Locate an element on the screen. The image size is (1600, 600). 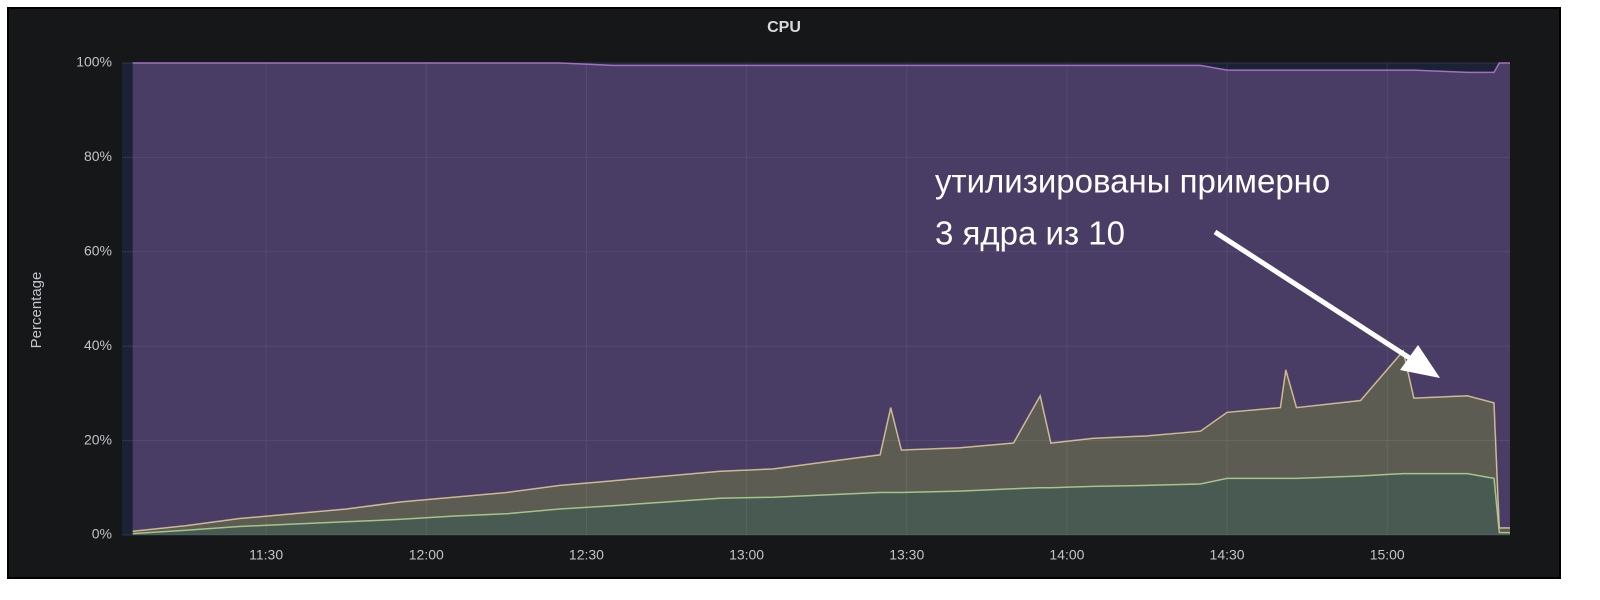
x-tick-label: 14:30 is located at coordinates (1227, 555).